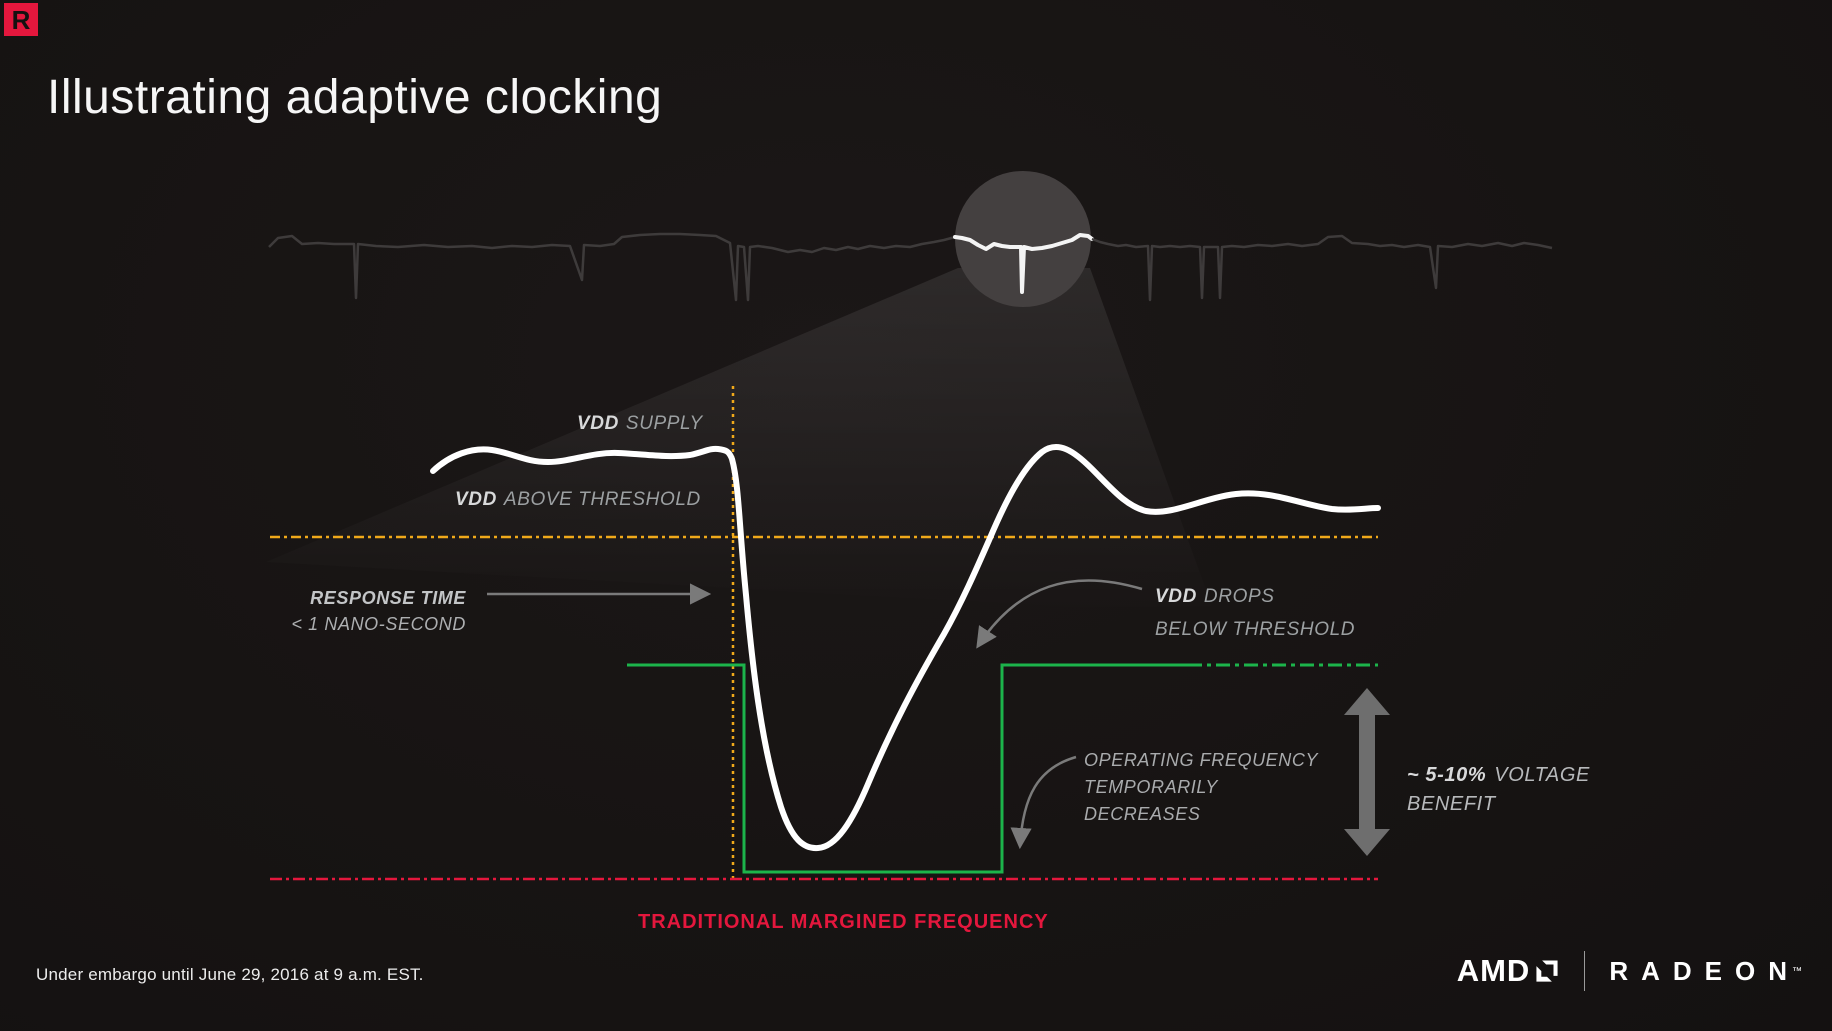 This screenshot has height=1031, width=1832. What do you see at coordinates (1797, 971) in the screenshot?
I see `radeon-trademark: ™` at bounding box center [1797, 971].